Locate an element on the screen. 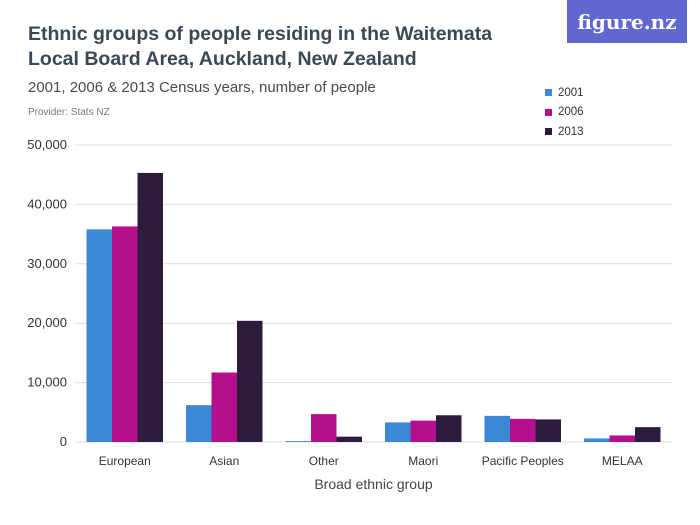 The width and height of the screenshot is (700, 525). x-category-label: Other is located at coordinates (324, 461).